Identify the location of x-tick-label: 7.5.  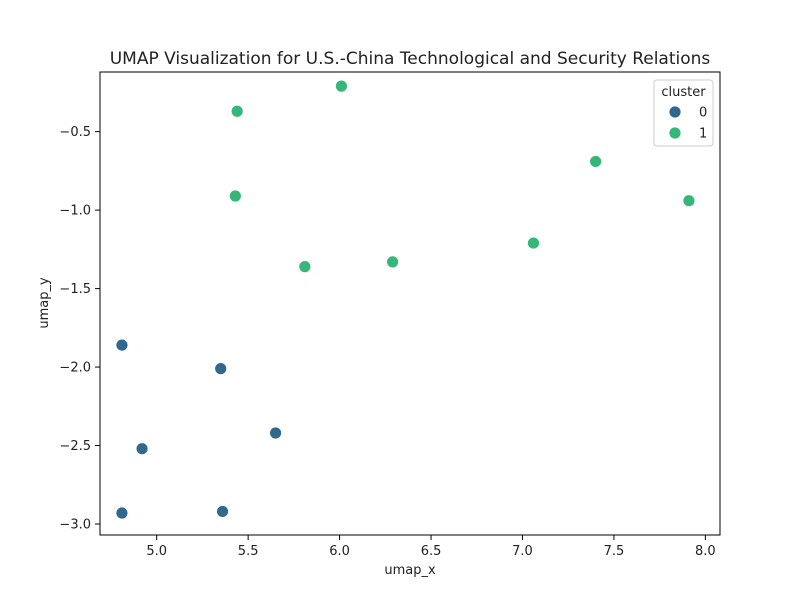
(614, 551).